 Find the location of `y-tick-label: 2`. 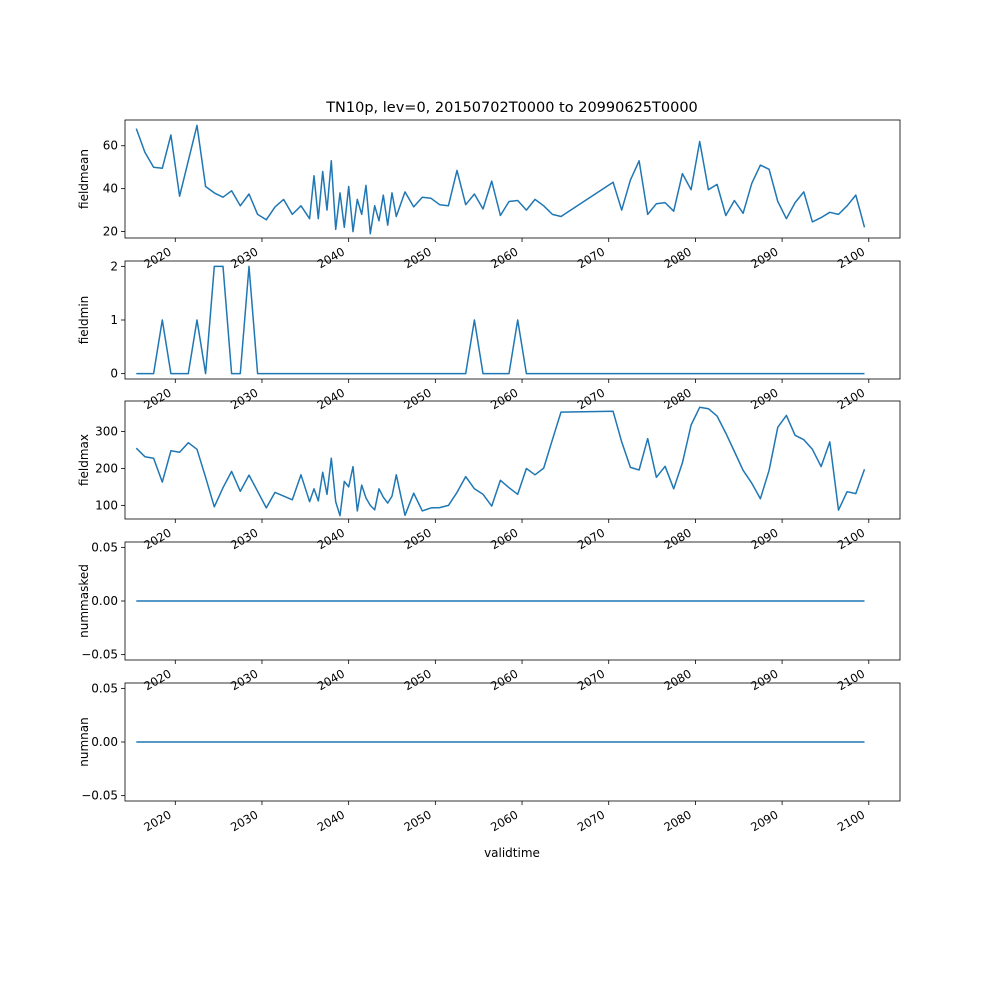

y-tick-label: 2 is located at coordinates (114, 266).